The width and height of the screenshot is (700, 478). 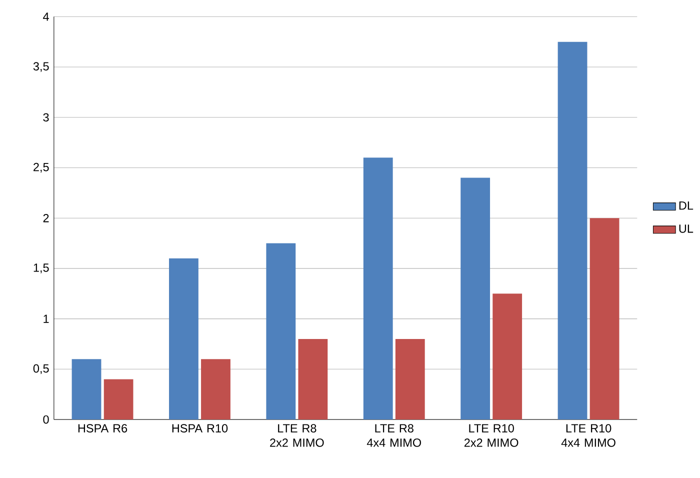 What do you see at coordinates (103, 428) in the screenshot?
I see `x-tick-label: HSPA R6` at bounding box center [103, 428].